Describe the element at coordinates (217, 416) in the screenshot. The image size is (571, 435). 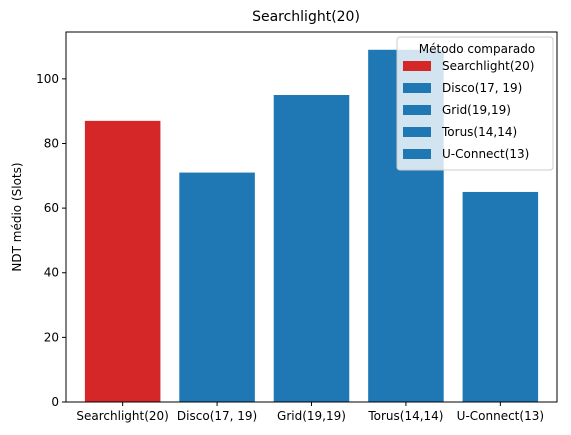
I see `x-tick-label-1: Disco(17, 19)` at that location.